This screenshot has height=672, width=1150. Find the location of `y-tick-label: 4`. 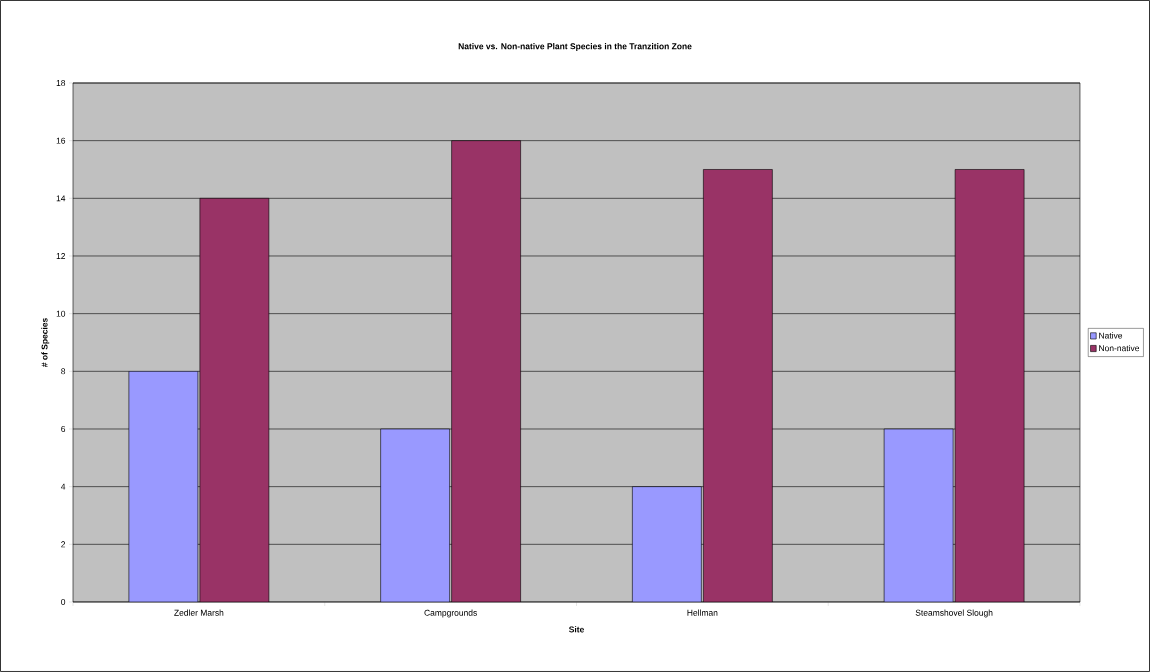

y-tick-label: 4 is located at coordinates (63, 486).